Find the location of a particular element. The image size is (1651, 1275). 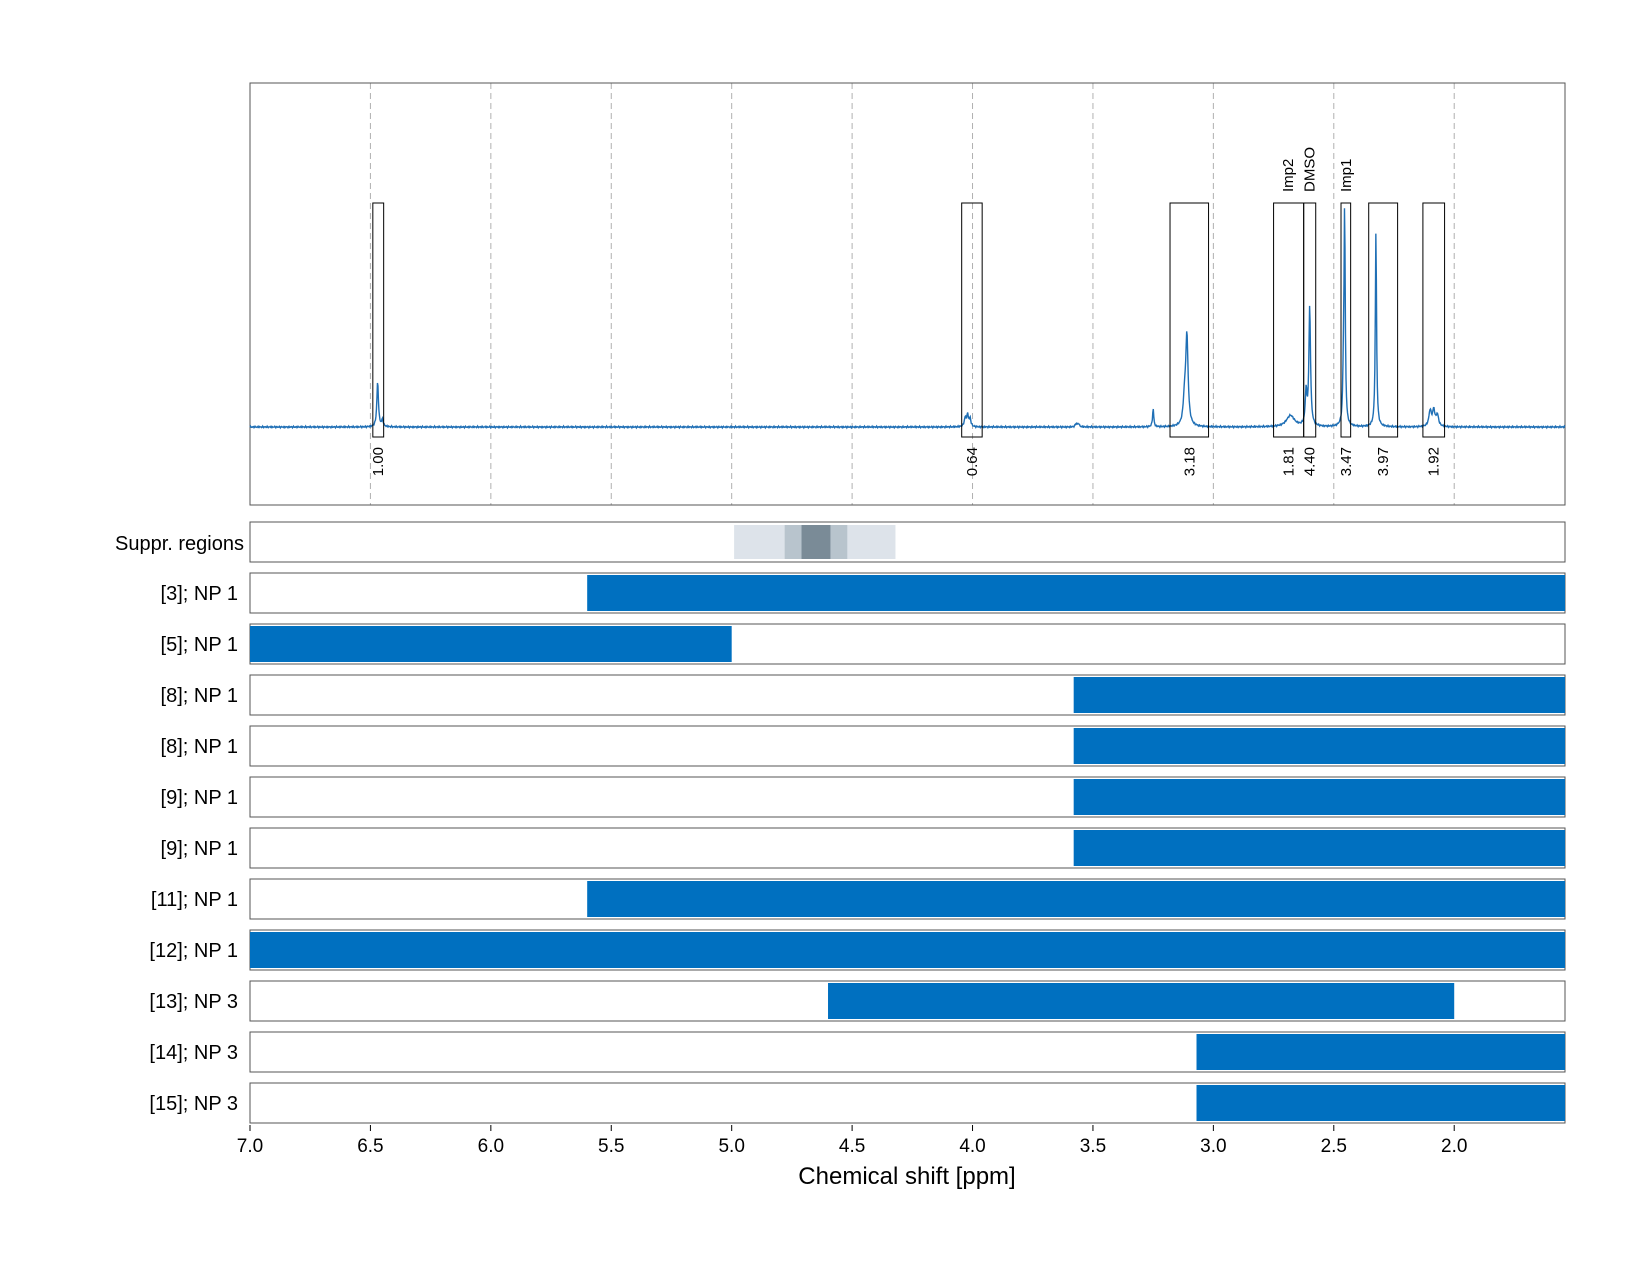

suppr-label: Suppr. regions is located at coordinates (179, 544).